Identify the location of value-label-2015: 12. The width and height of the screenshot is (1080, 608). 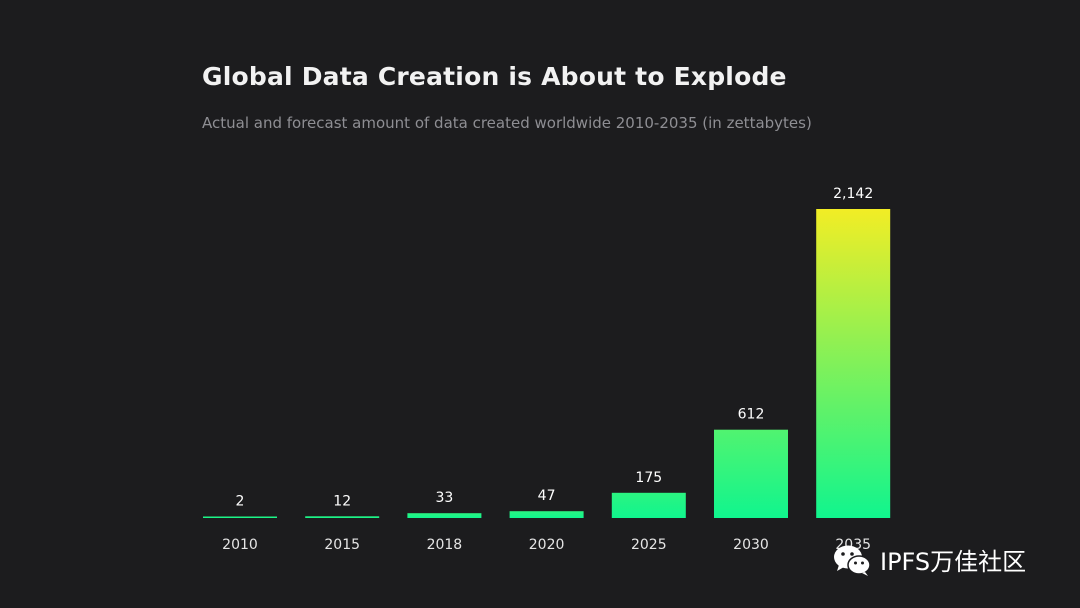
(342, 501).